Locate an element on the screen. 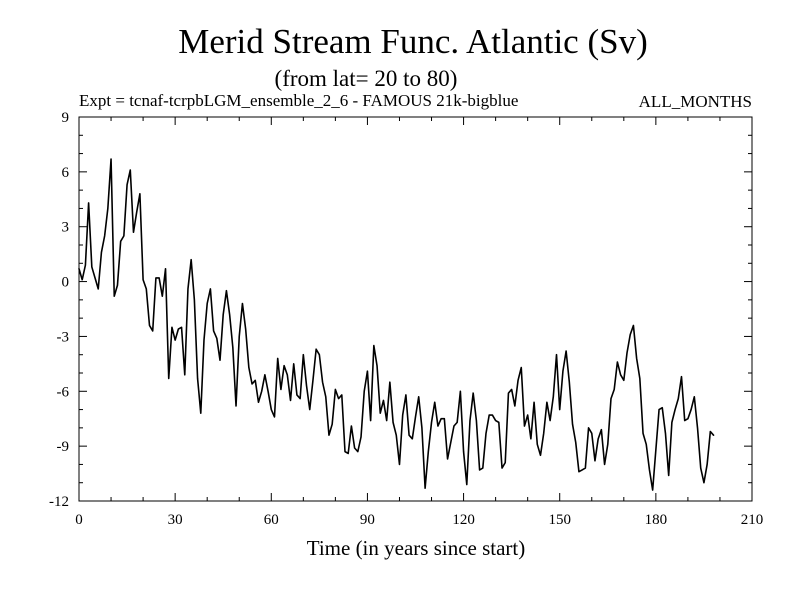 This screenshot has width=800, height=600. y-tick-label: -6 is located at coordinates (63, 392).